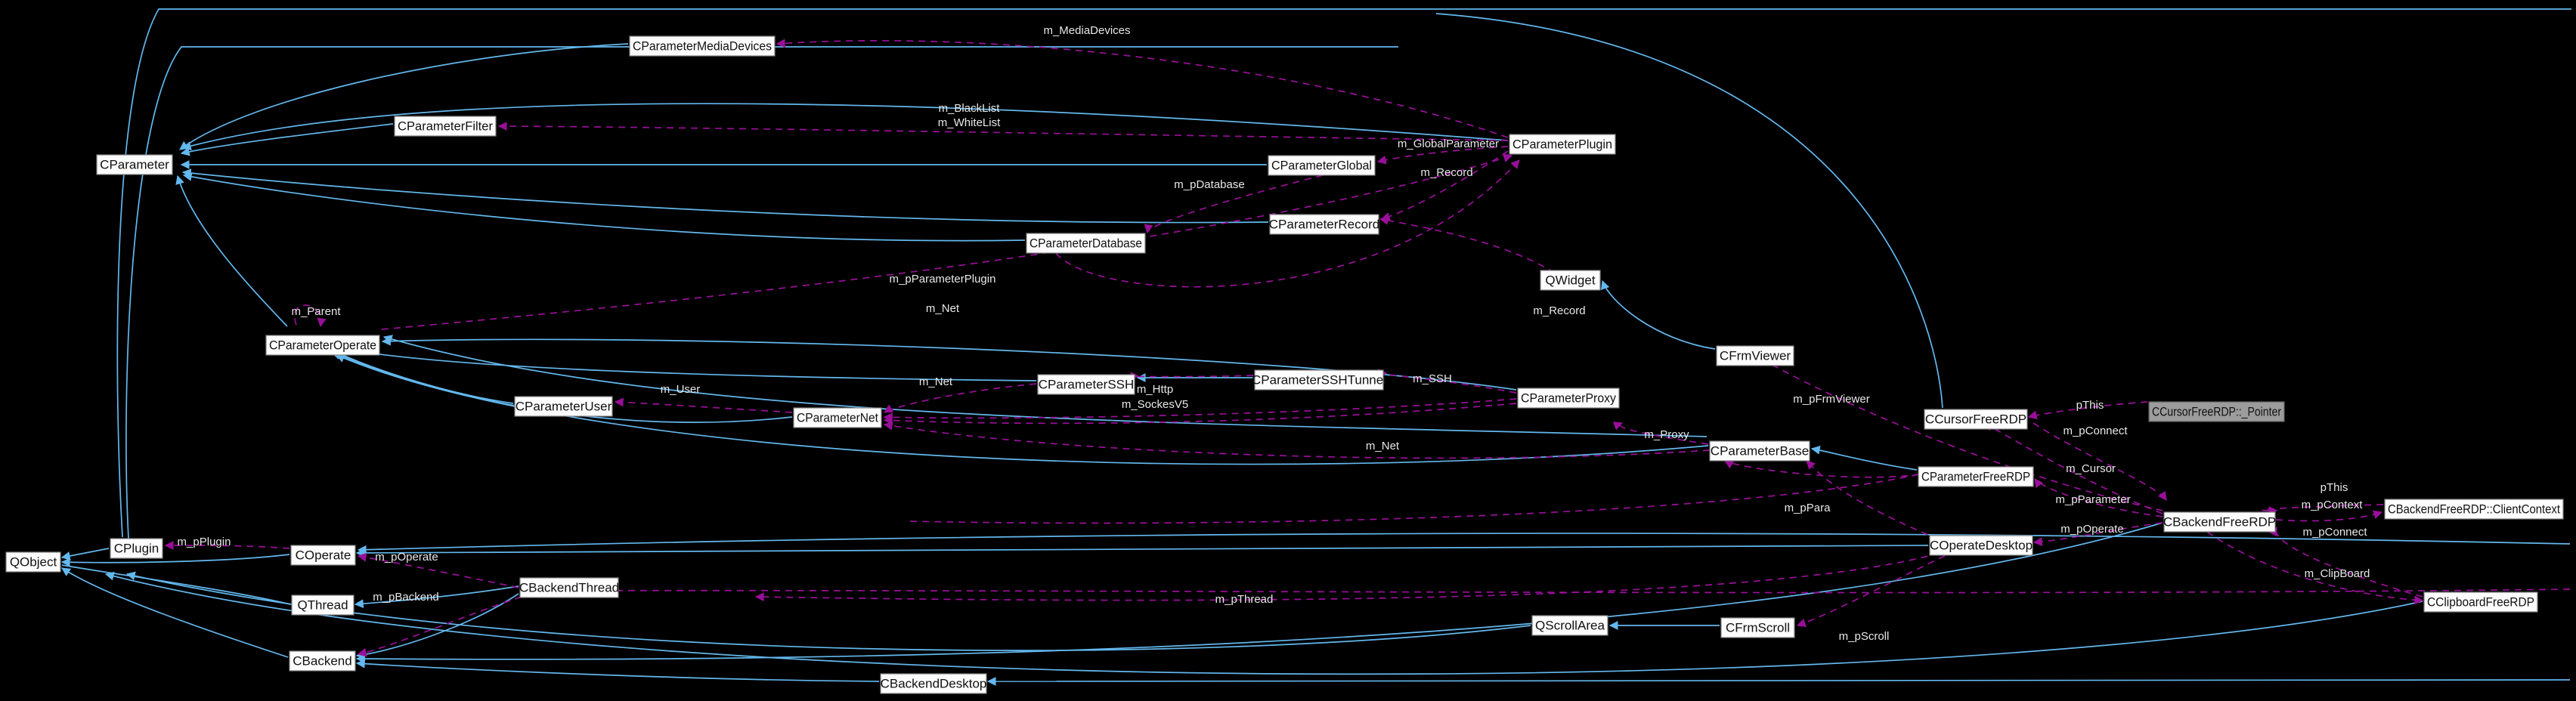 Image resolution: width=2576 pixels, height=701 pixels. What do you see at coordinates (1383, 446) in the screenshot?
I see `edge-label-m_net_3: m_Net` at bounding box center [1383, 446].